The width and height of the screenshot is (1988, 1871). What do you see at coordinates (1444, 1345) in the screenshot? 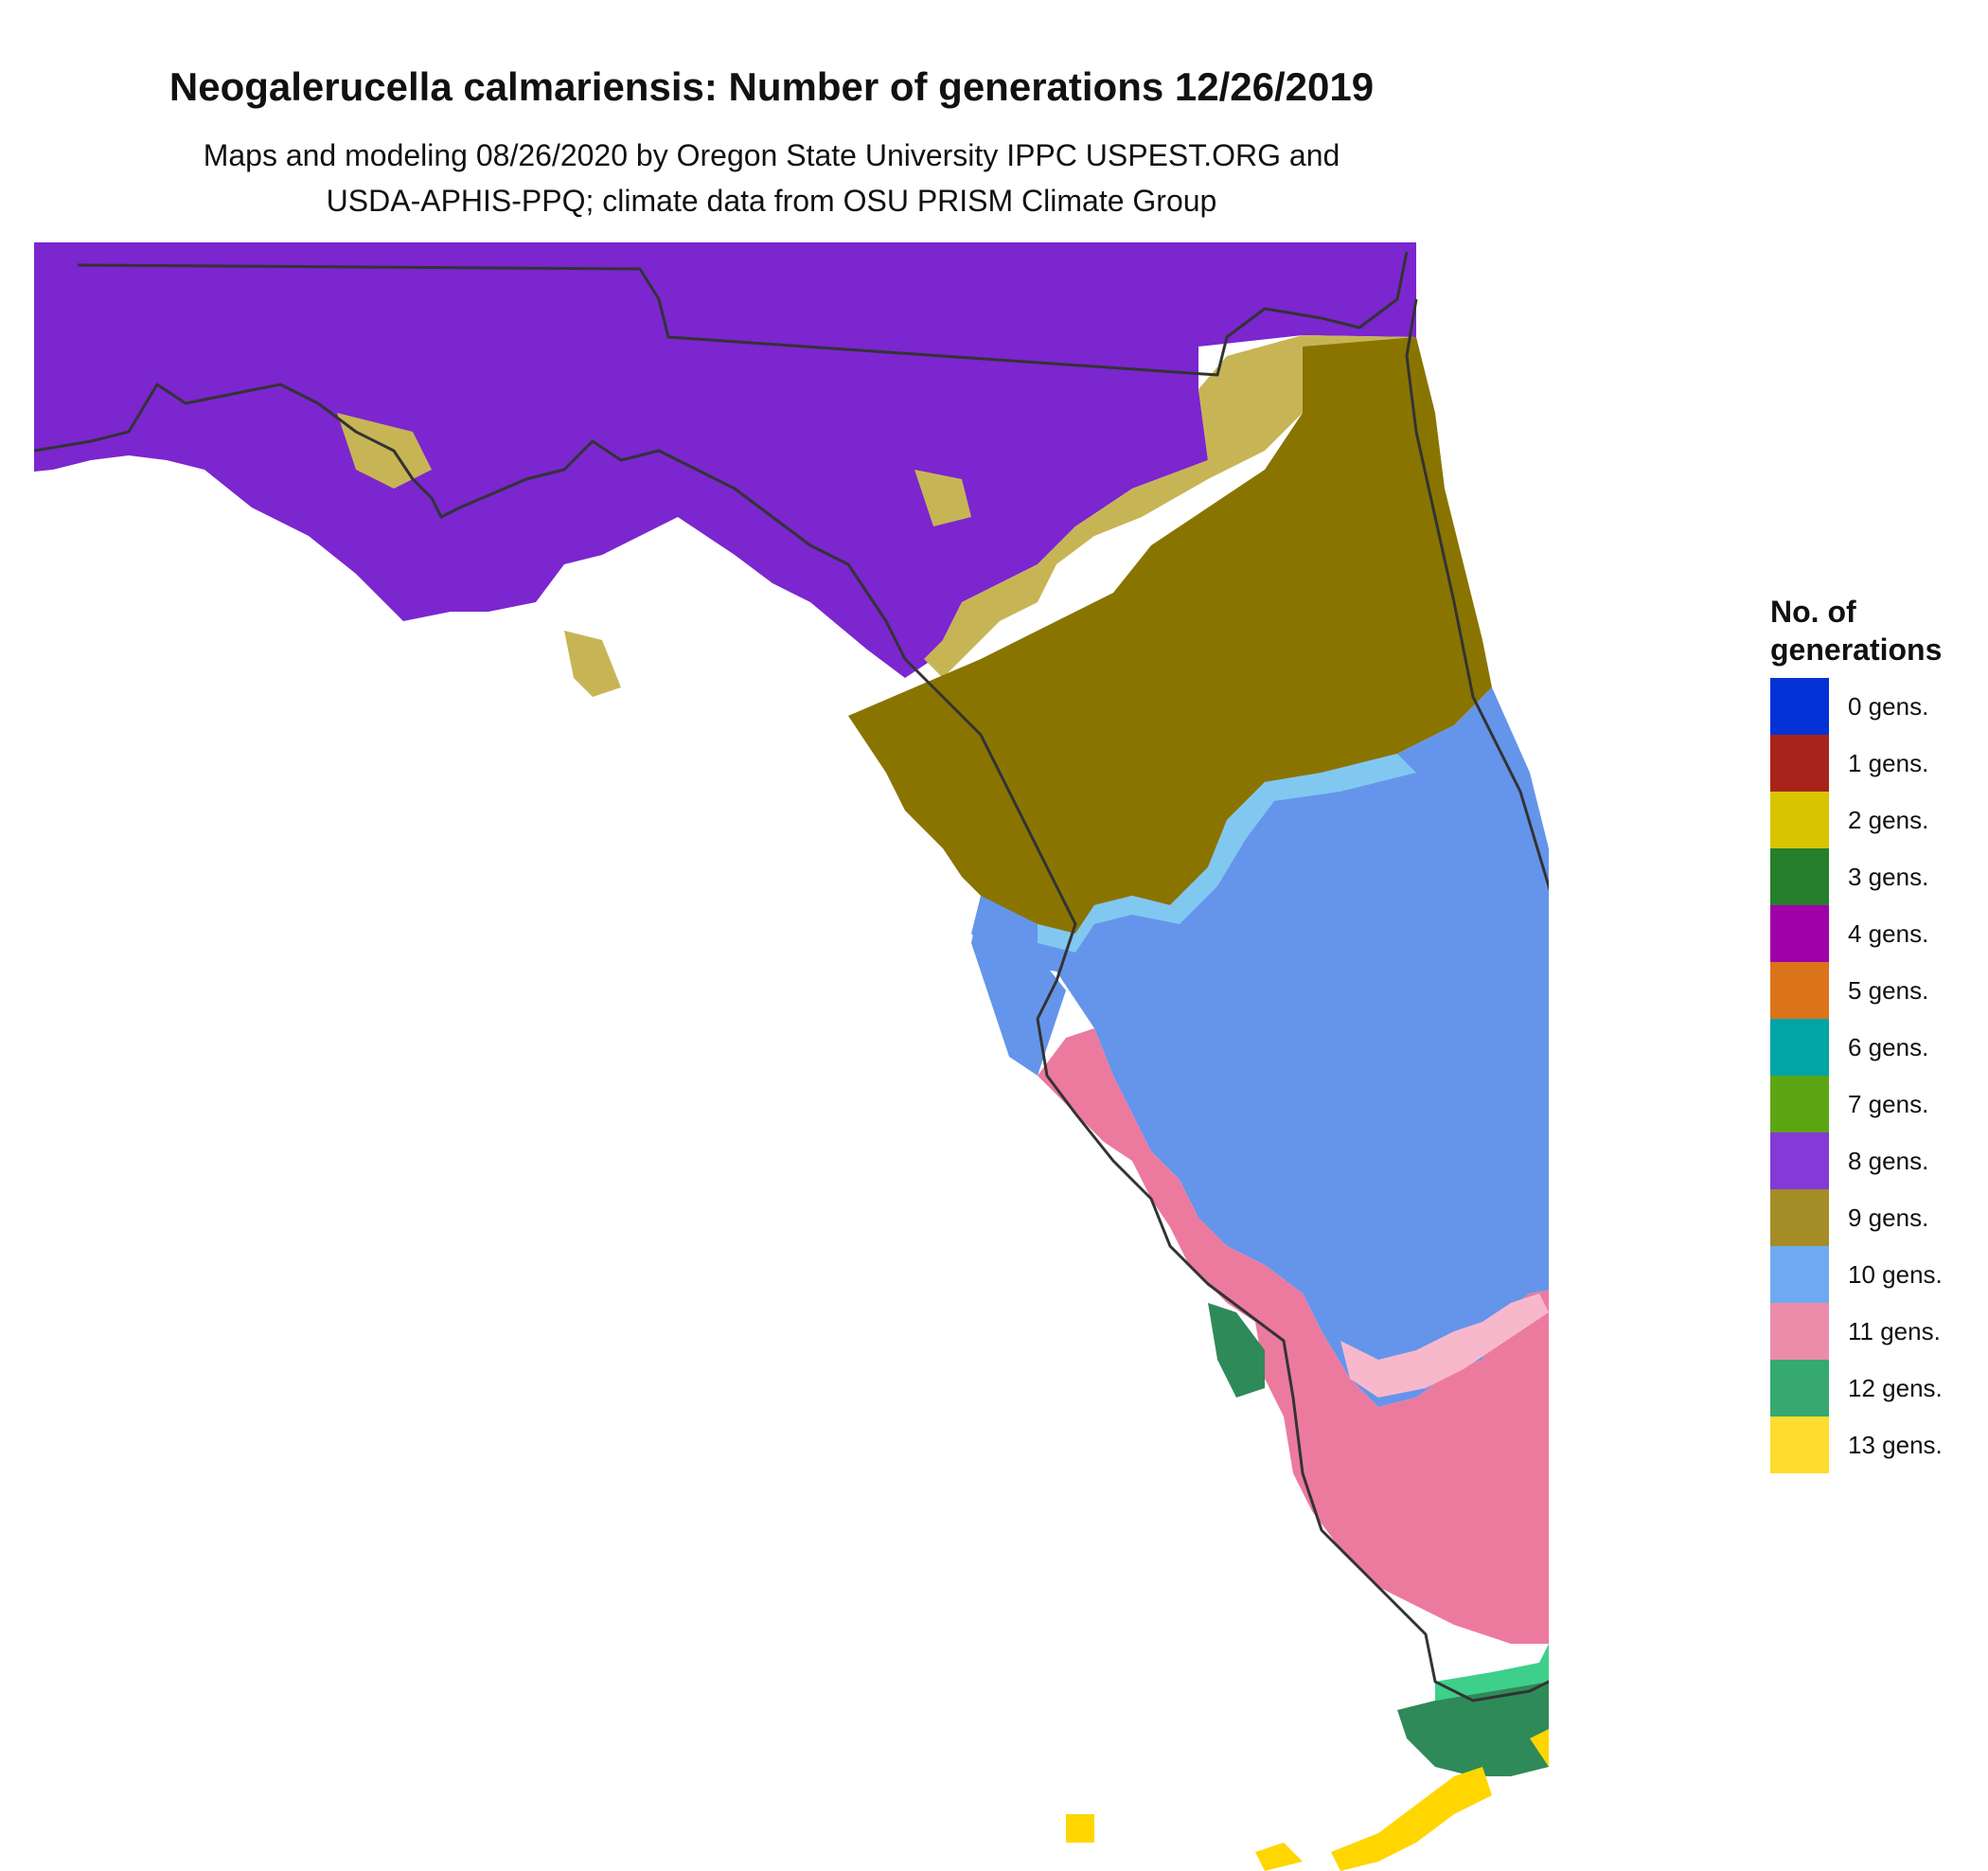
I see `region-11-gens-light-band` at bounding box center [1444, 1345].